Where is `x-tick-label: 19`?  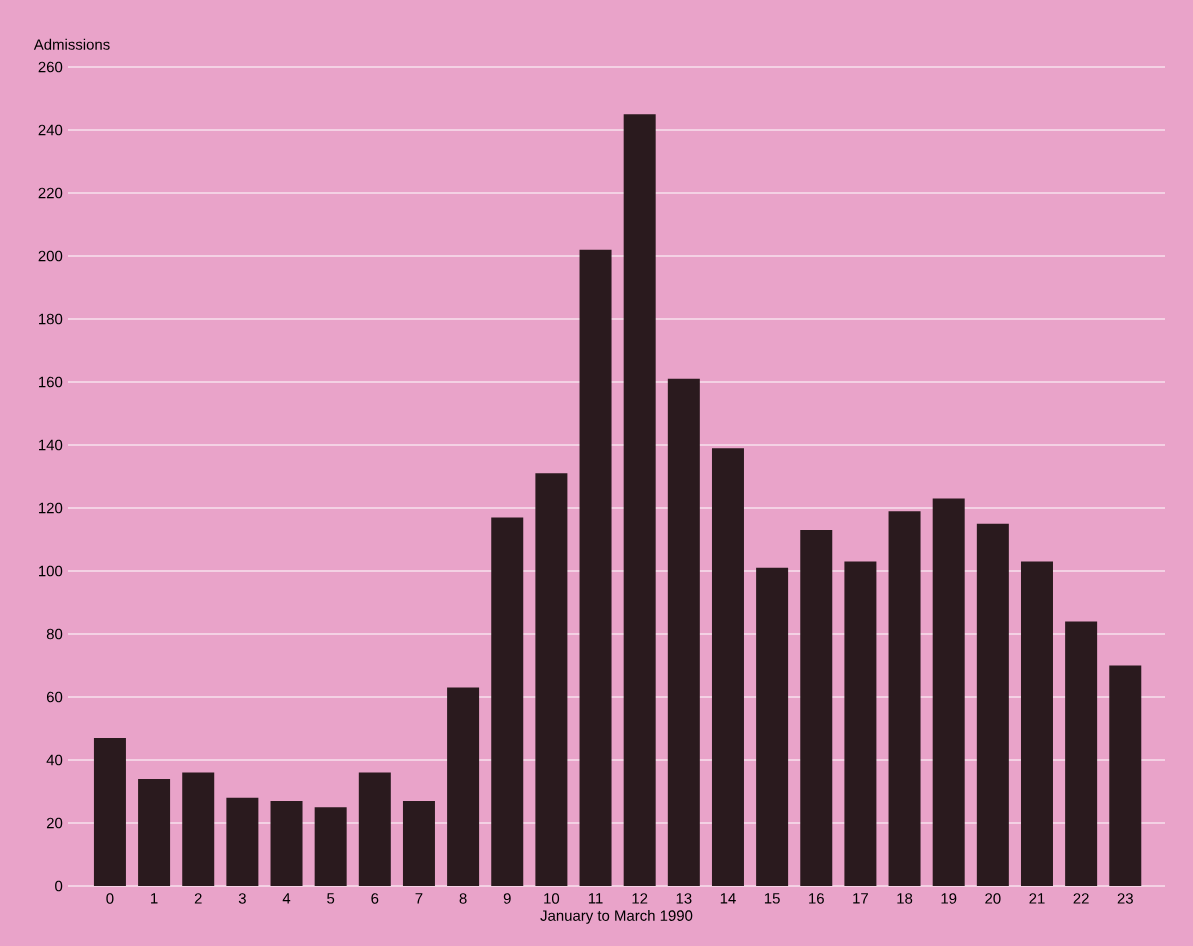
x-tick-label: 19 is located at coordinates (949, 898).